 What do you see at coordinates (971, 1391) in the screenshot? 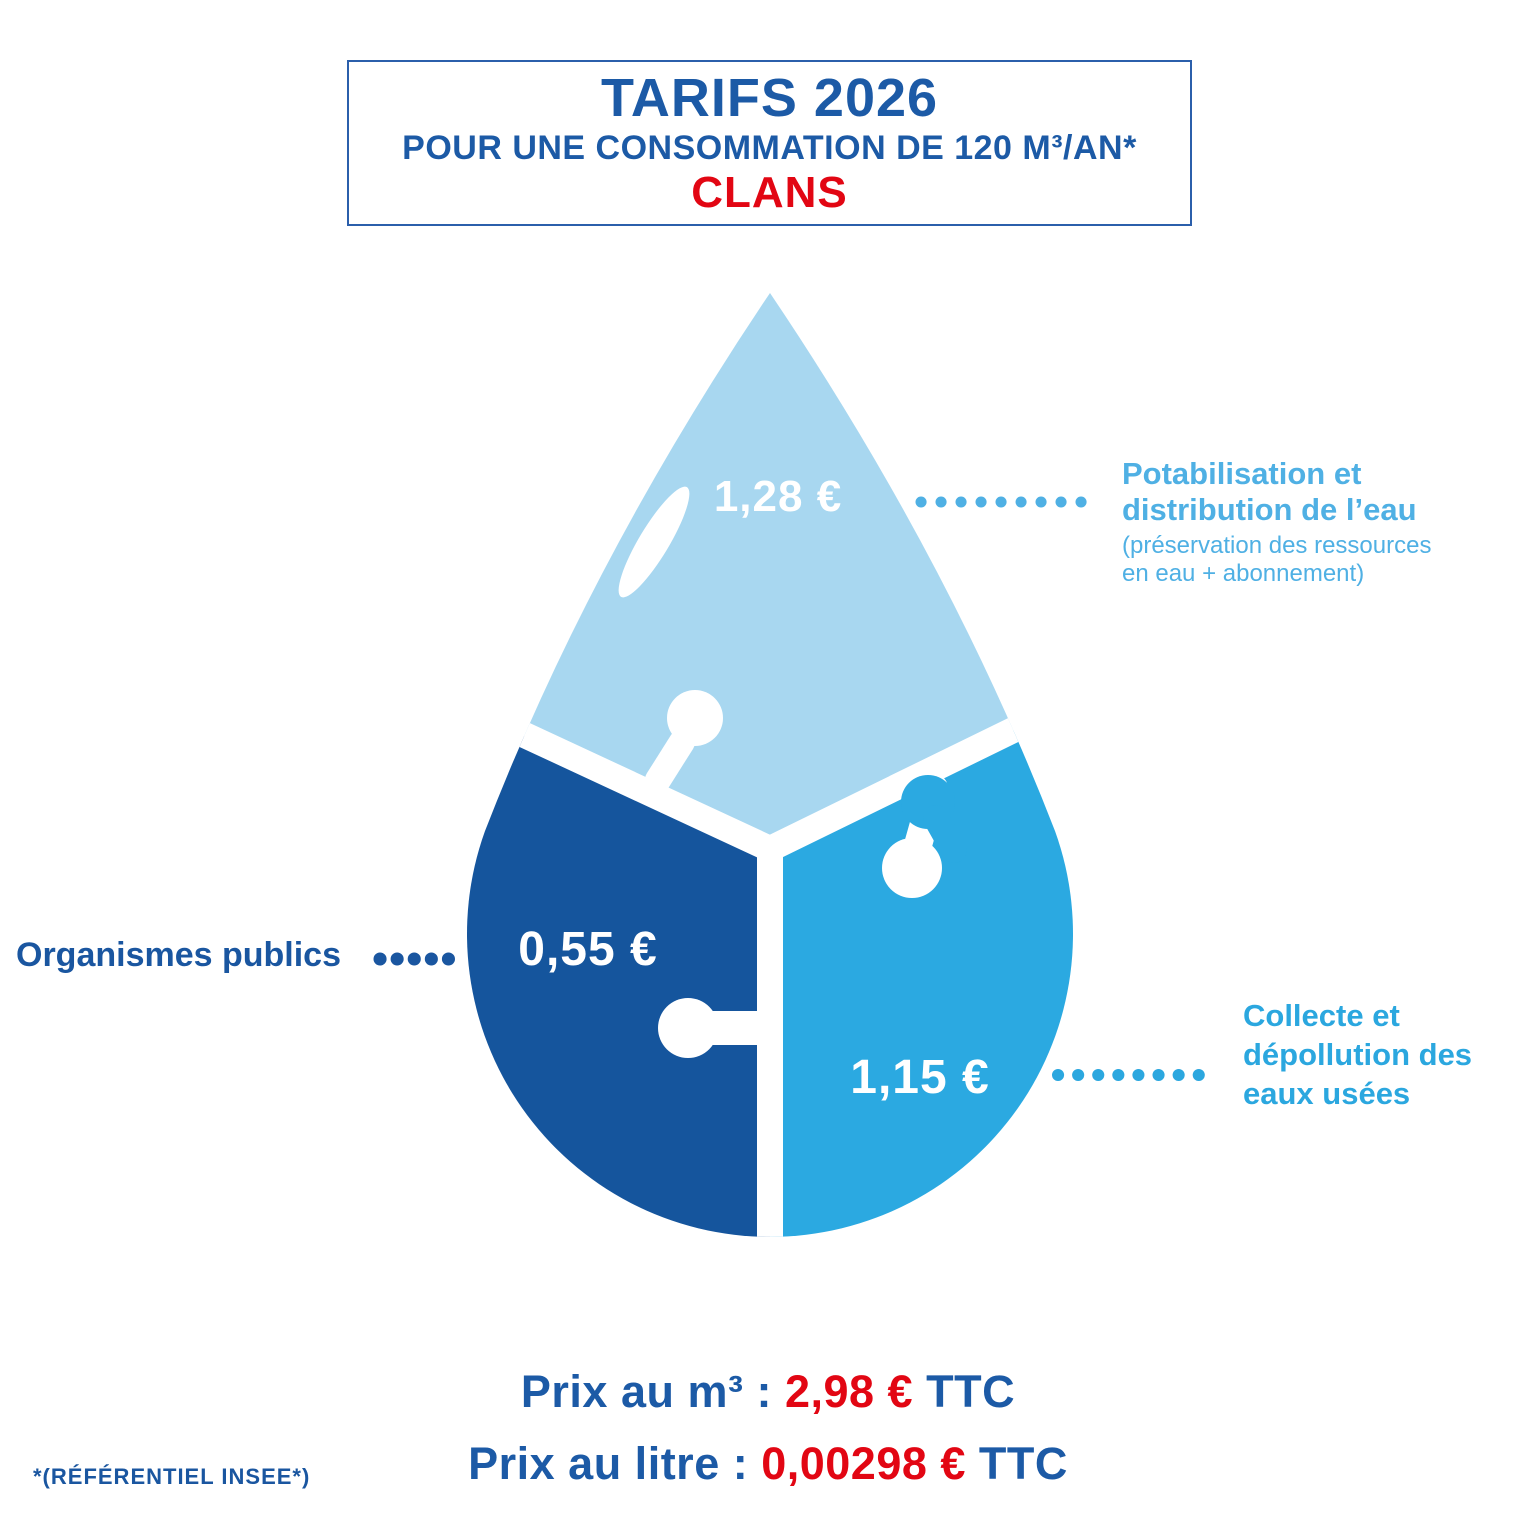
I see `price-per-m3-suffix: TTC` at bounding box center [971, 1391].